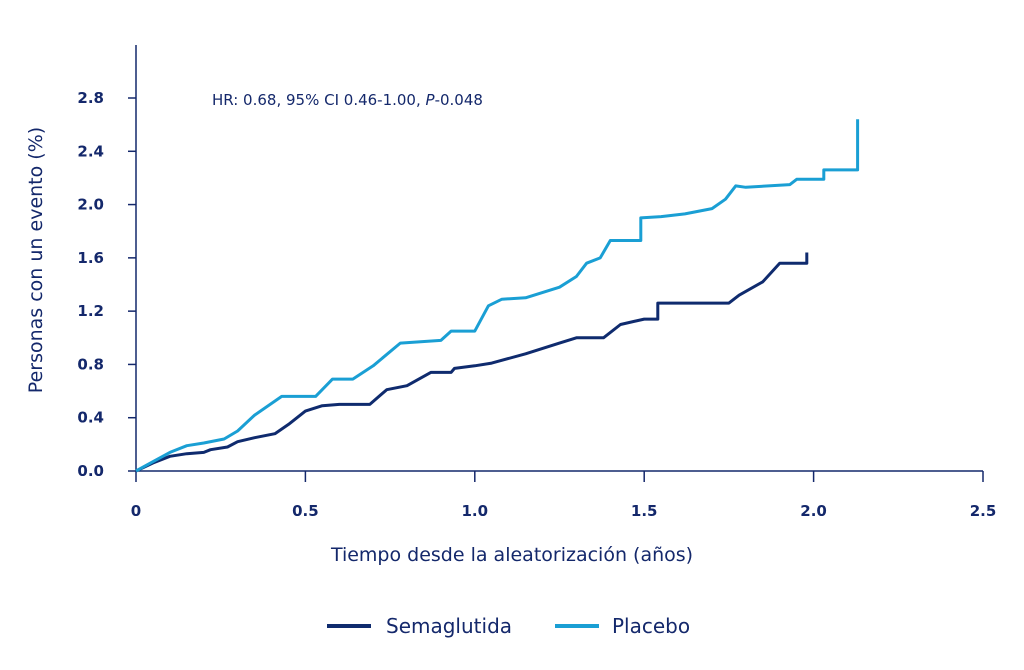 Image resolution: width=1024 pixels, height=670 pixels. I want to click on x-axis-ticks: 0 0.5 1.0 1.5 2.0 2.5, so click(564, 495).